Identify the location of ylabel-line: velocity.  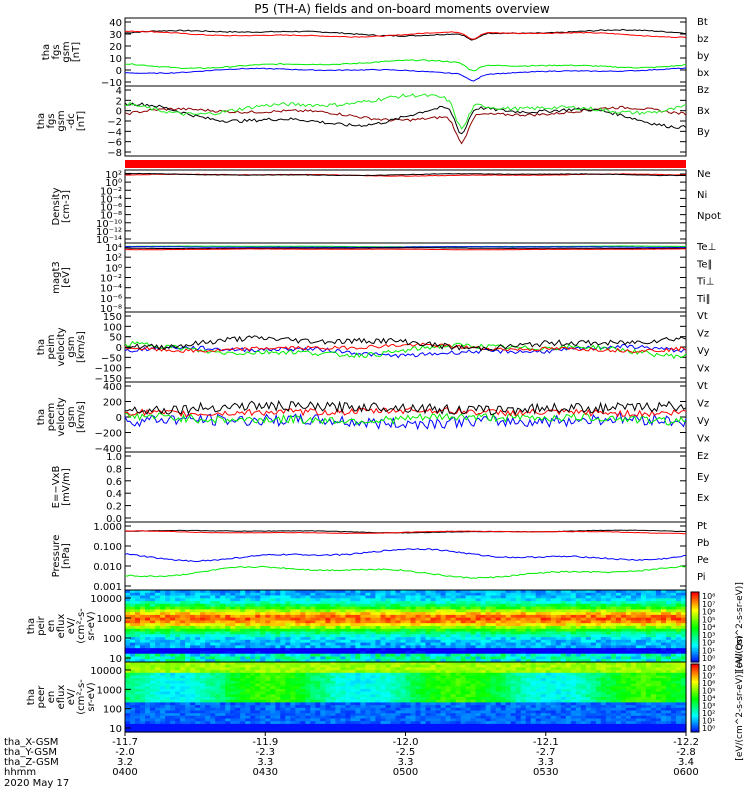
(61, 346).